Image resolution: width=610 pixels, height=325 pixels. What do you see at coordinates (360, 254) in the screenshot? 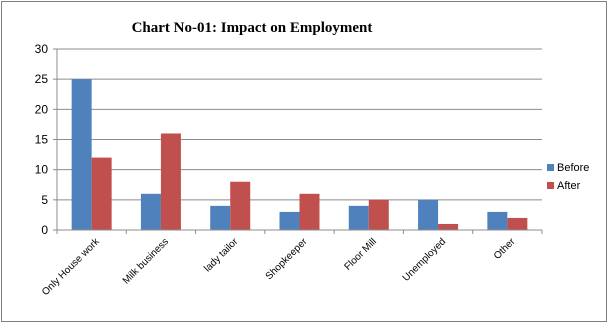
I see `x-category-label: Floor Mill` at bounding box center [360, 254].